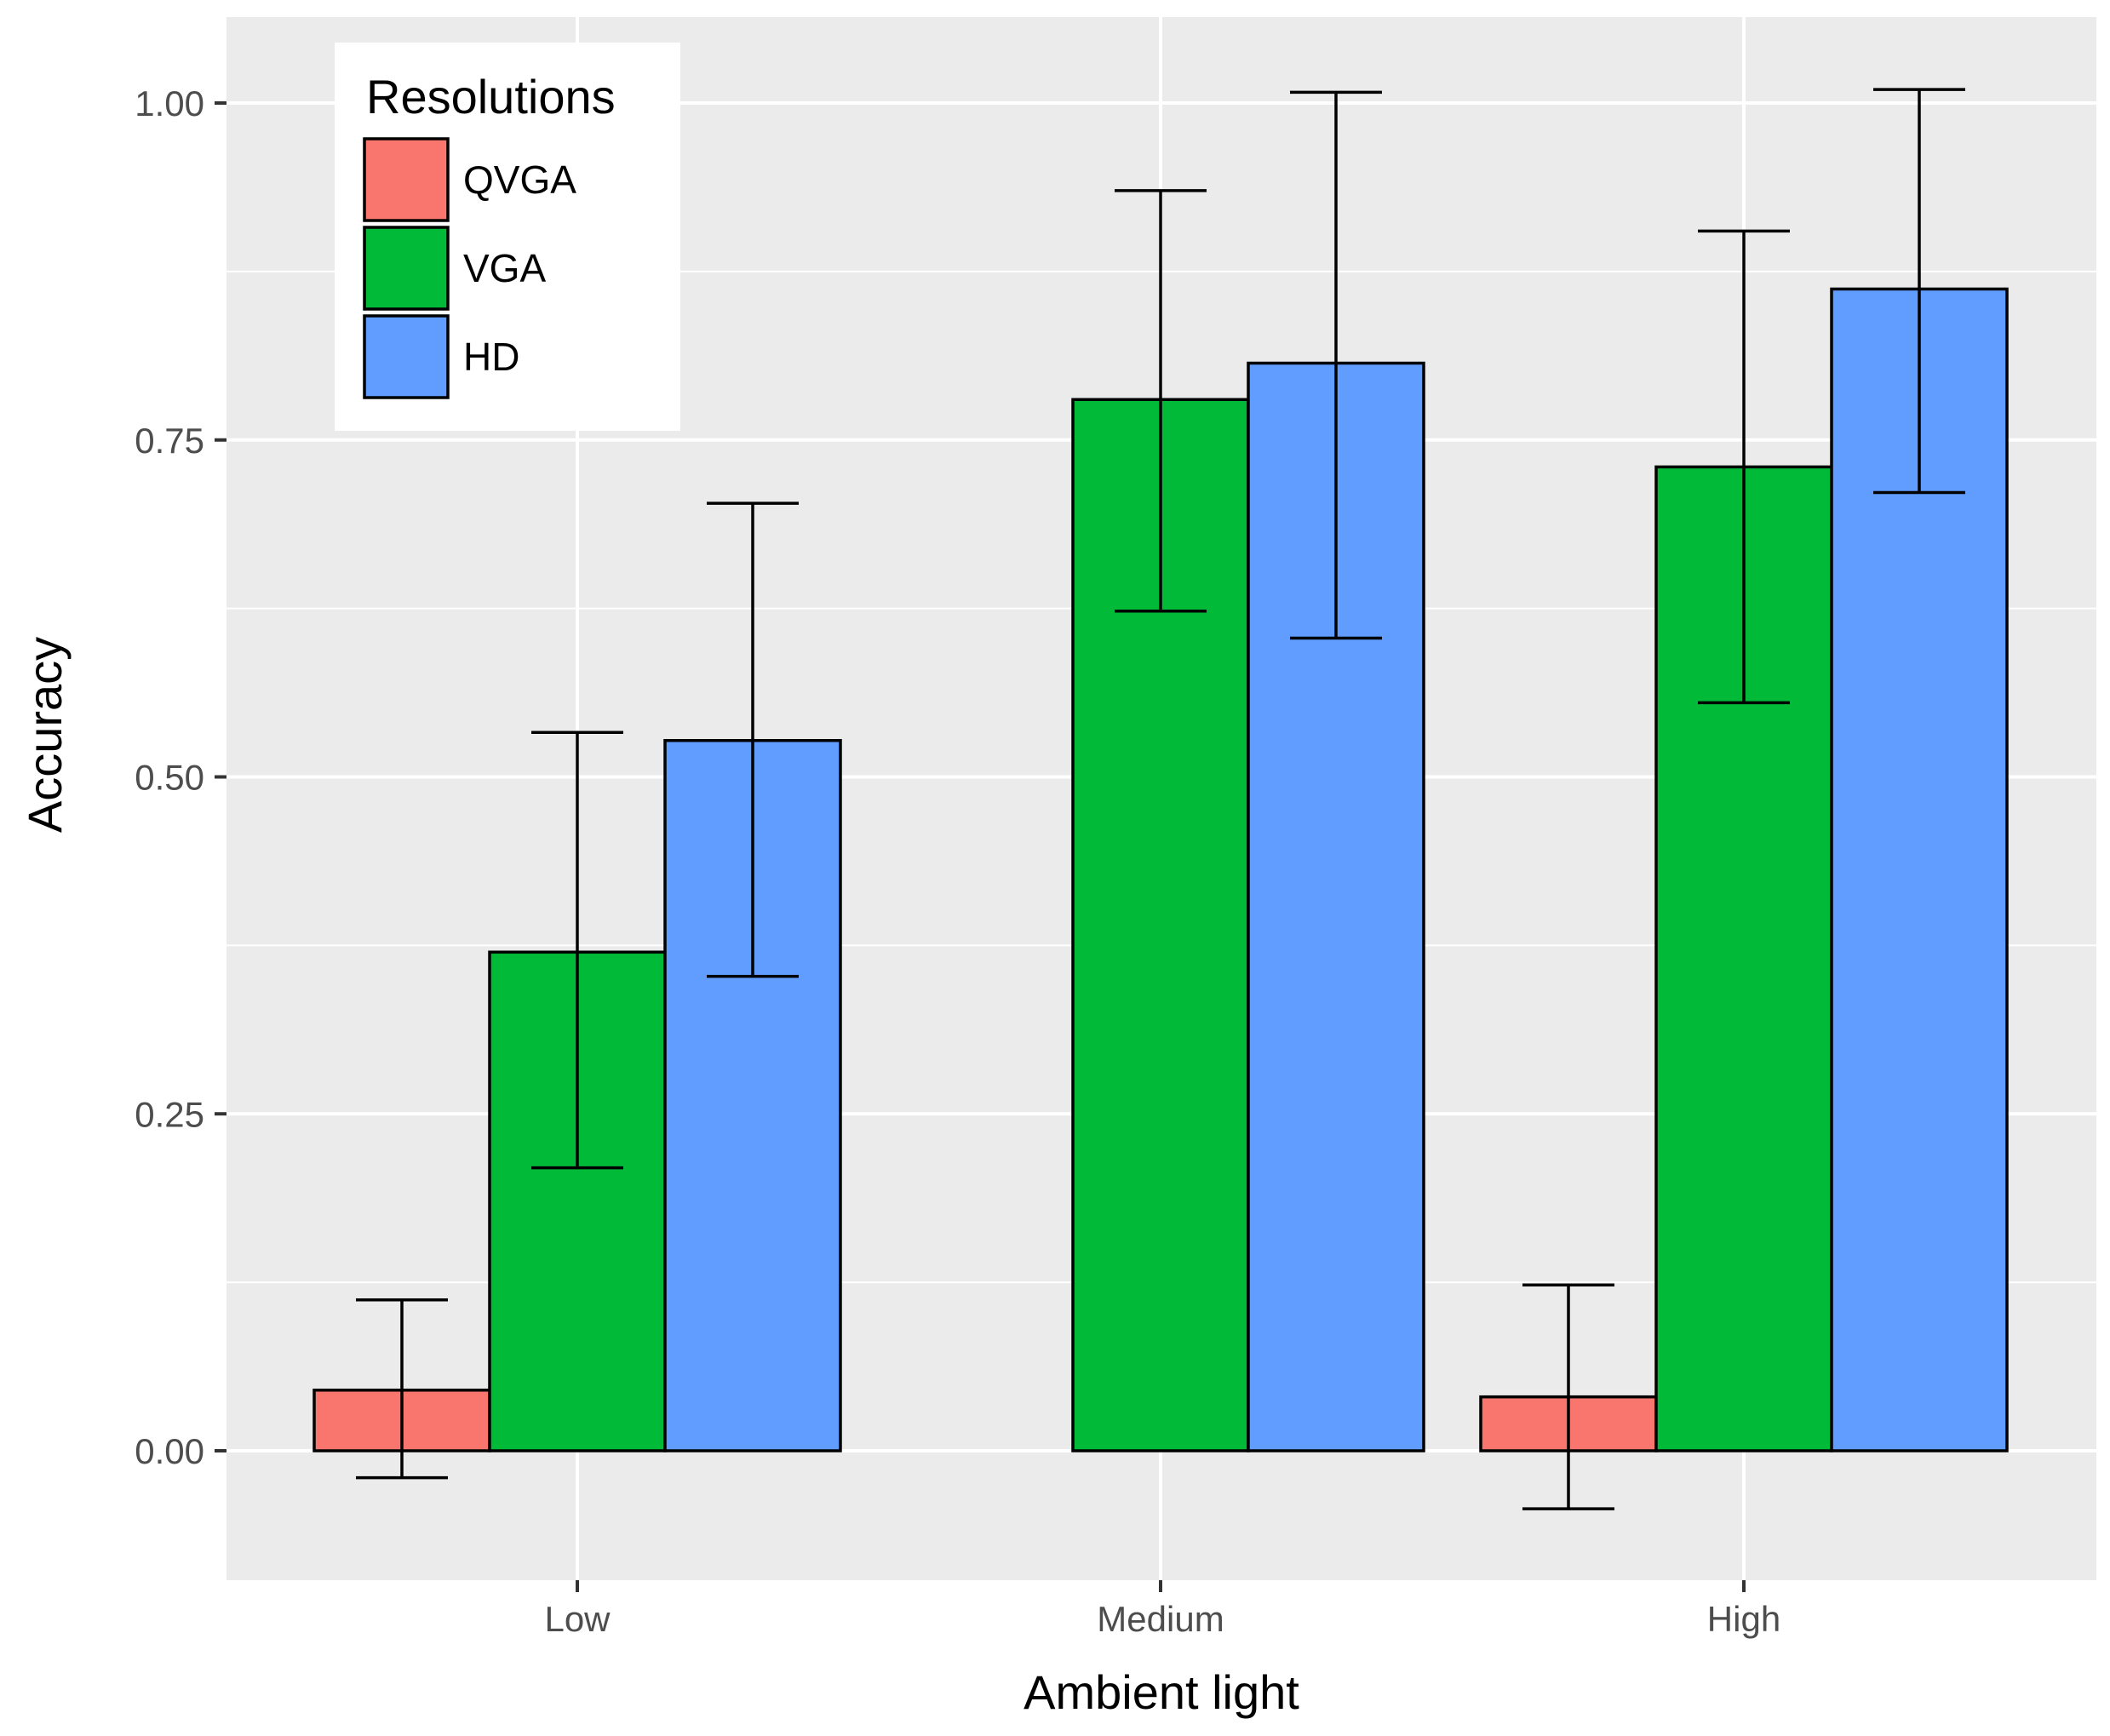 The height and width of the screenshot is (1736, 2110). Describe the element at coordinates (45, 735) in the screenshot. I see `y-axis-title: Accuracy` at that location.